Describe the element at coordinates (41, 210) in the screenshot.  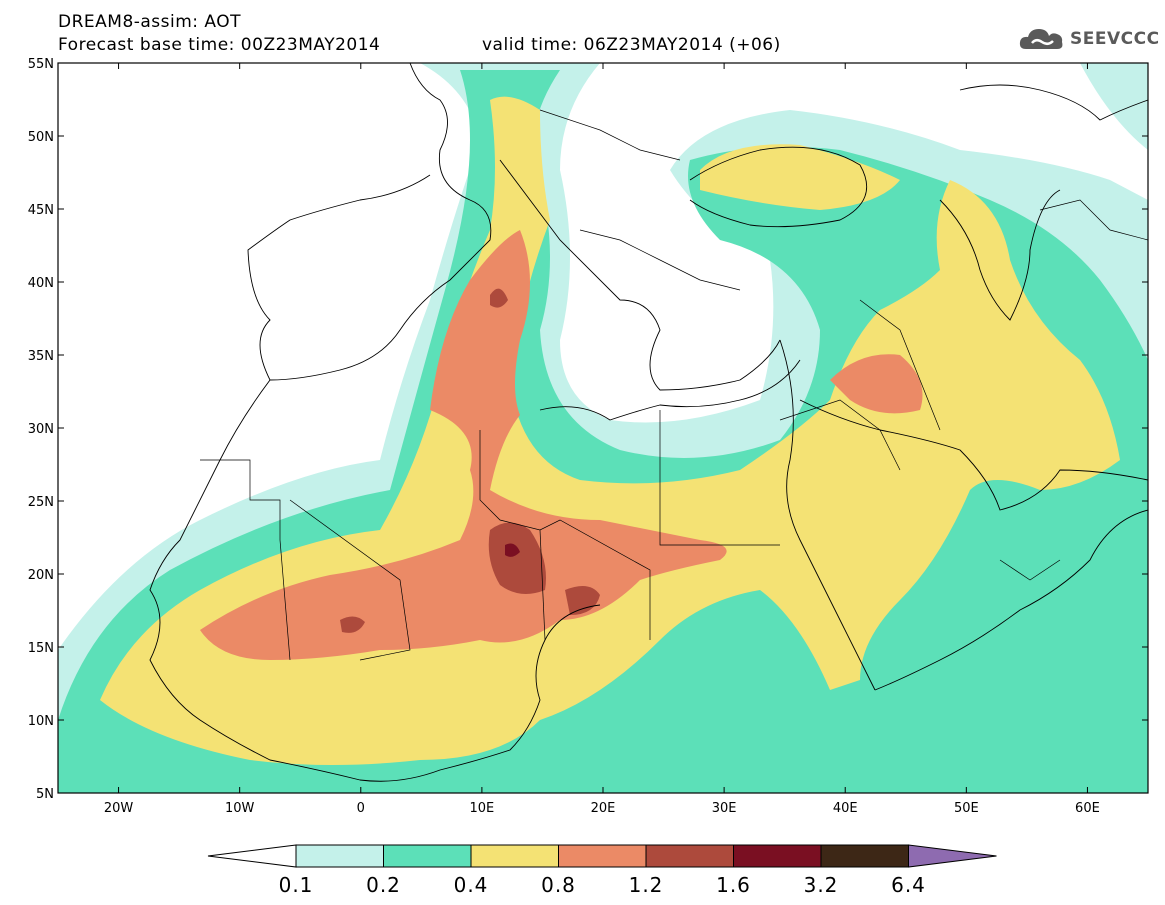
I see `lat-tick-label: 45N` at that location.